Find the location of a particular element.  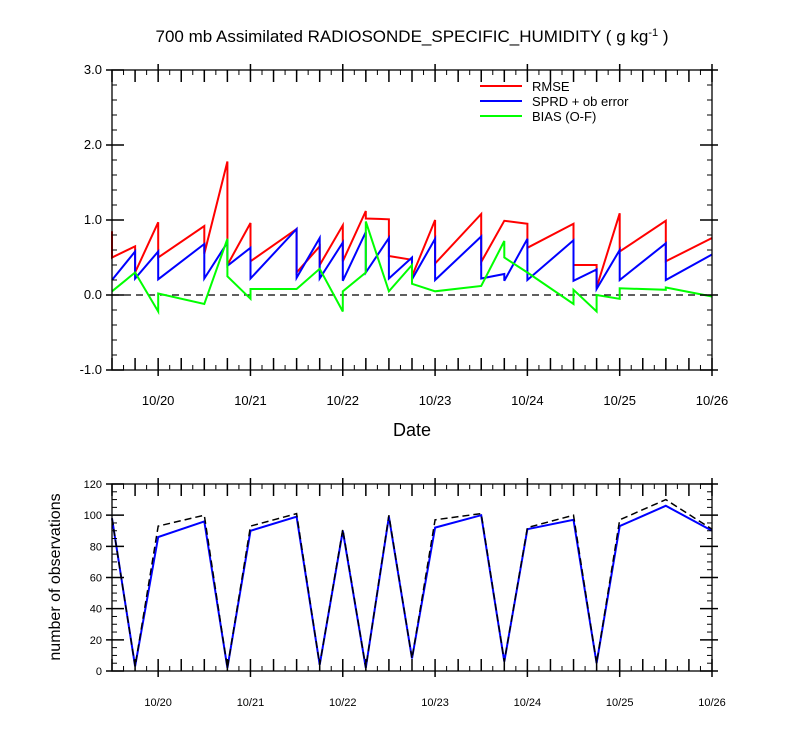

top-x-tick-label: 10/21 is located at coordinates (250, 400).